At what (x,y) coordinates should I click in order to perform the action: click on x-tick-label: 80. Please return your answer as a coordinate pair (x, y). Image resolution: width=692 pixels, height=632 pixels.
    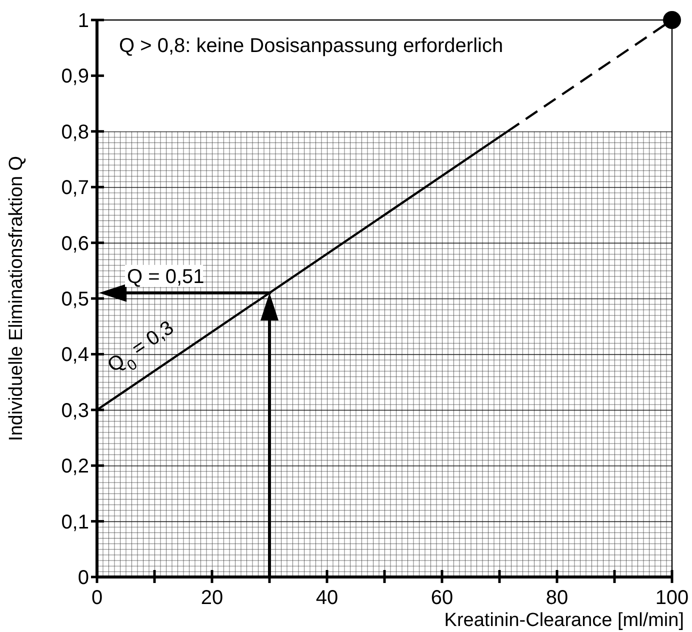
    Looking at the image, I should click on (557, 598).